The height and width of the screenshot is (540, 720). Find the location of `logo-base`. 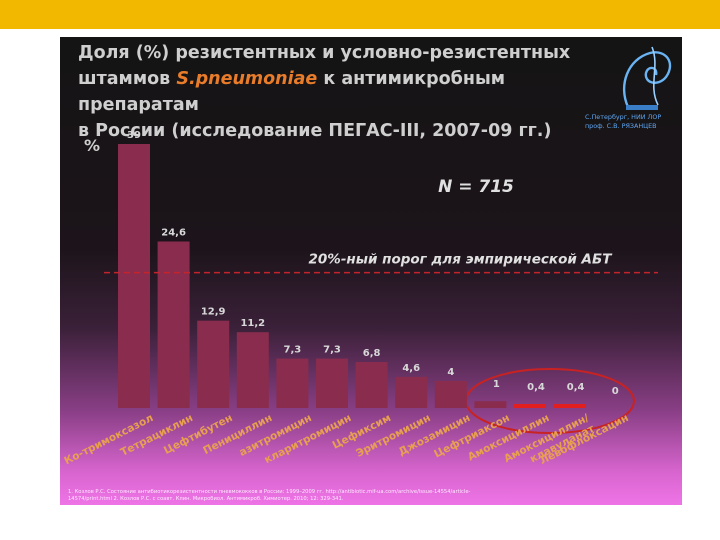

logo-base is located at coordinates (642, 107).